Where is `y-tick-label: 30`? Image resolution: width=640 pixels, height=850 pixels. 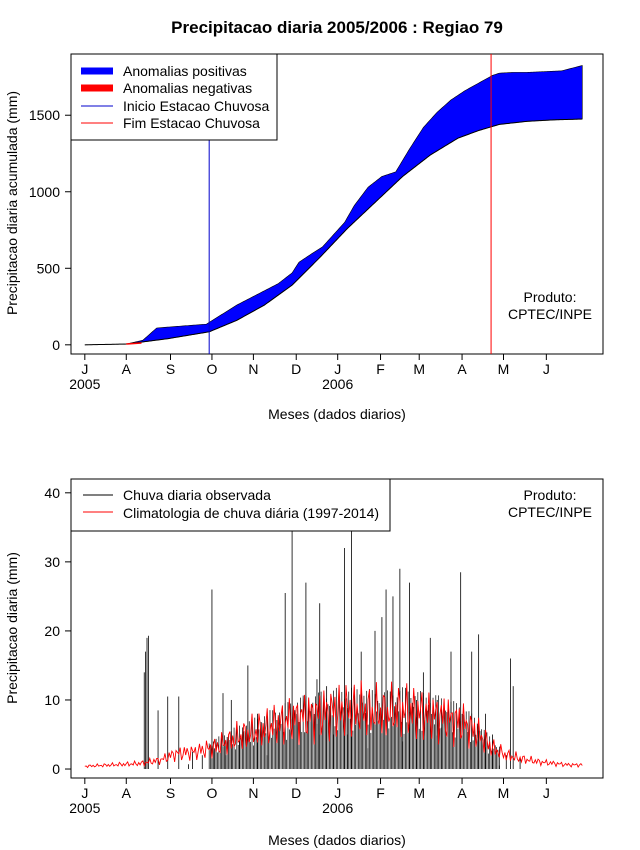
y-tick-label: 30 is located at coordinates (52, 562).